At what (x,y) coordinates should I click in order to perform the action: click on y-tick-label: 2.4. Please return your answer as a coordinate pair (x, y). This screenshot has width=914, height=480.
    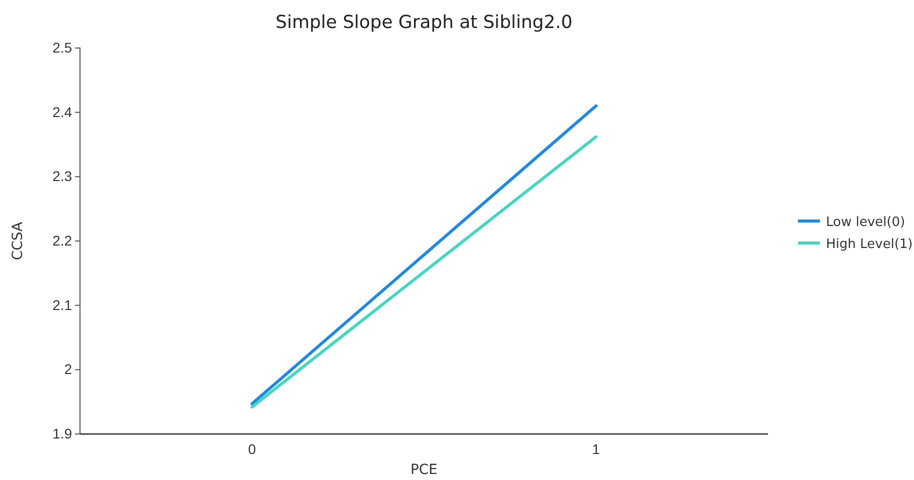
    Looking at the image, I should click on (62, 112).